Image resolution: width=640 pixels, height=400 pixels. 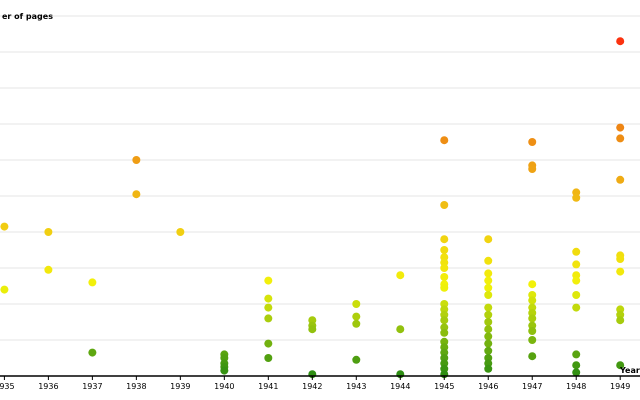 I want to click on x-tick-label: 1940, so click(x=224, y=386).